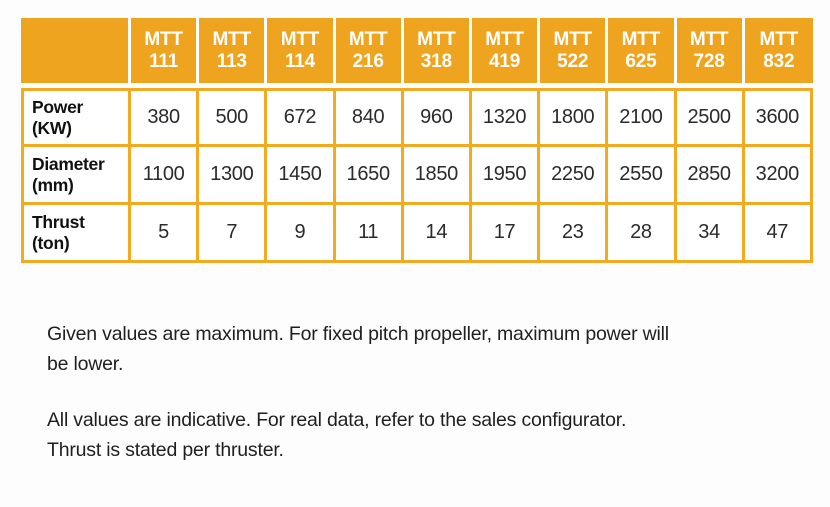 Image resolution: width=830 pixels, height=507 pixels. Describe the element at coordinates (165, 176) in the screenshot. I see `table-cell: 1100` at that location.